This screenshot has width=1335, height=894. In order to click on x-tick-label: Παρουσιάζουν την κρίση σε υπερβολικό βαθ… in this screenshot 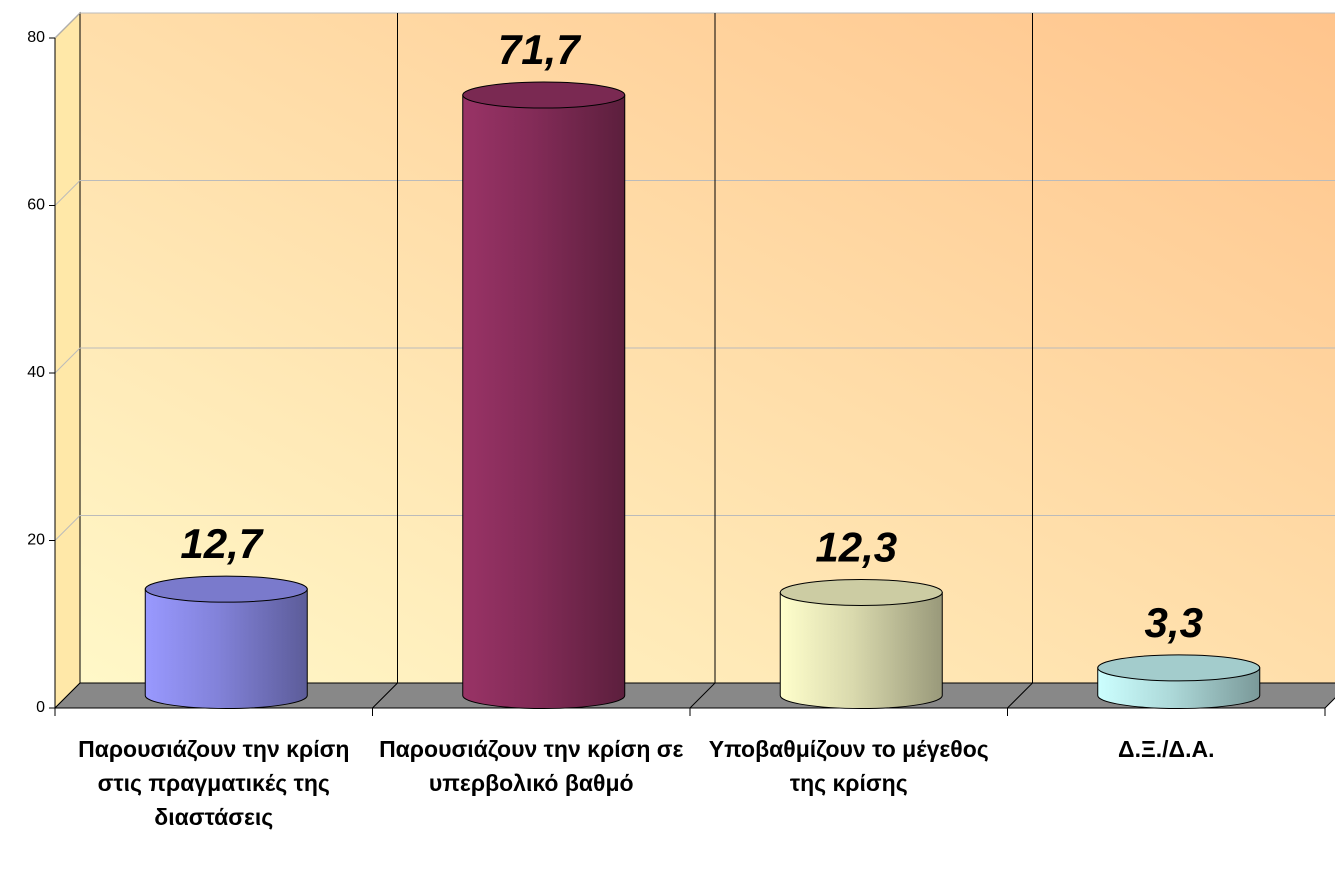, I will do `click(531, 766)`.